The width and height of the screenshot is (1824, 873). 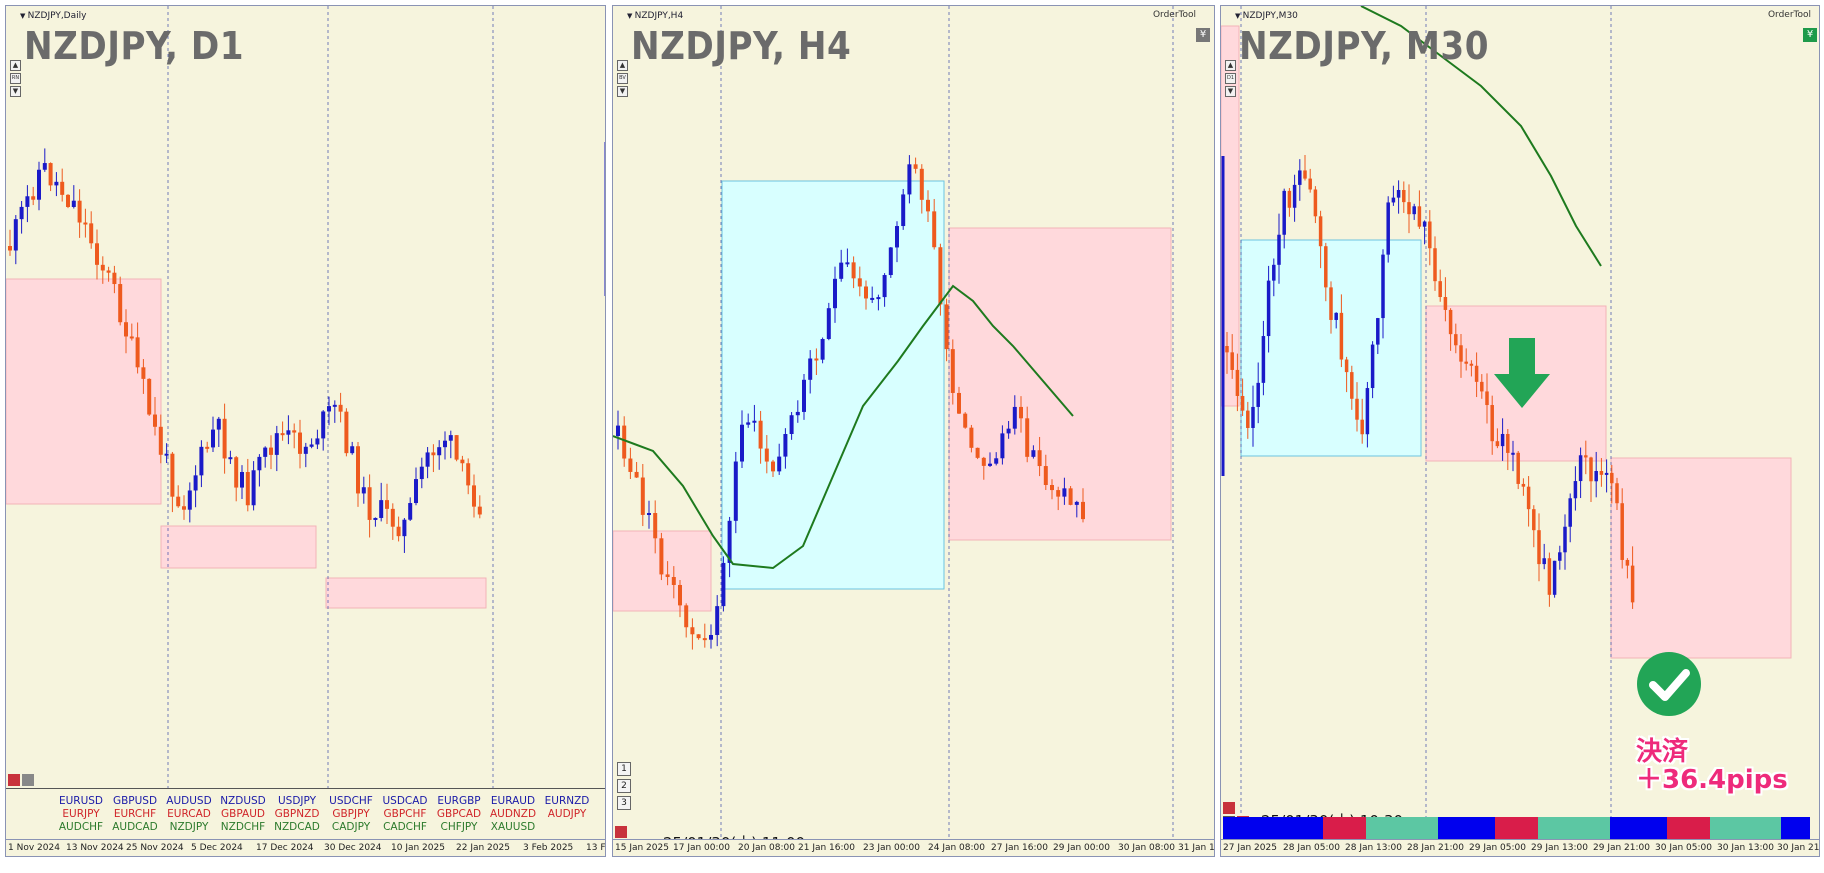 What do you see at coordinates (405, 801) in the screenshot?
I see `symbol-button: USDCAD` at bounding box center [405, 801].